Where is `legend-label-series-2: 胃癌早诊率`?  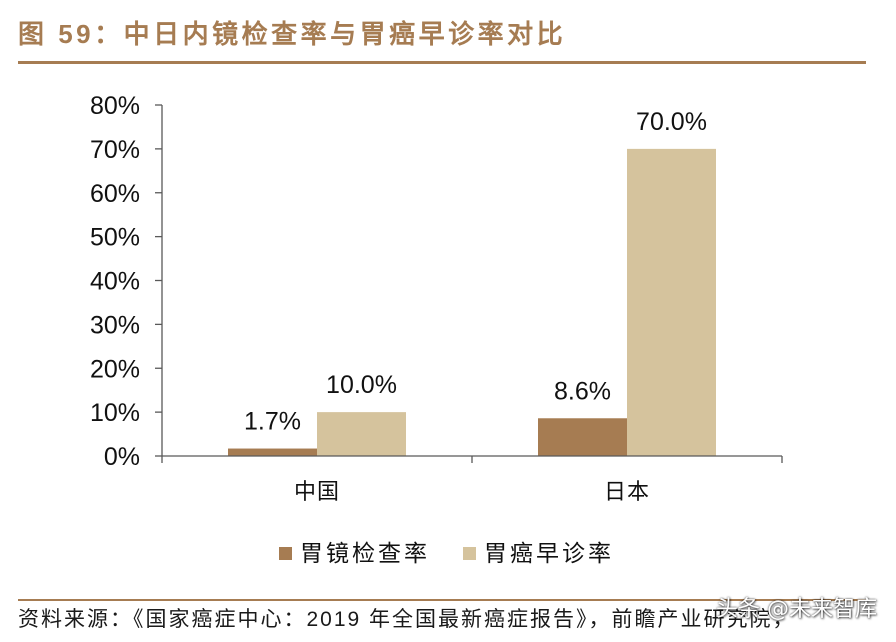
legend-label-series-2: 胃癌早诊率 is located at coordinates (549, 553).